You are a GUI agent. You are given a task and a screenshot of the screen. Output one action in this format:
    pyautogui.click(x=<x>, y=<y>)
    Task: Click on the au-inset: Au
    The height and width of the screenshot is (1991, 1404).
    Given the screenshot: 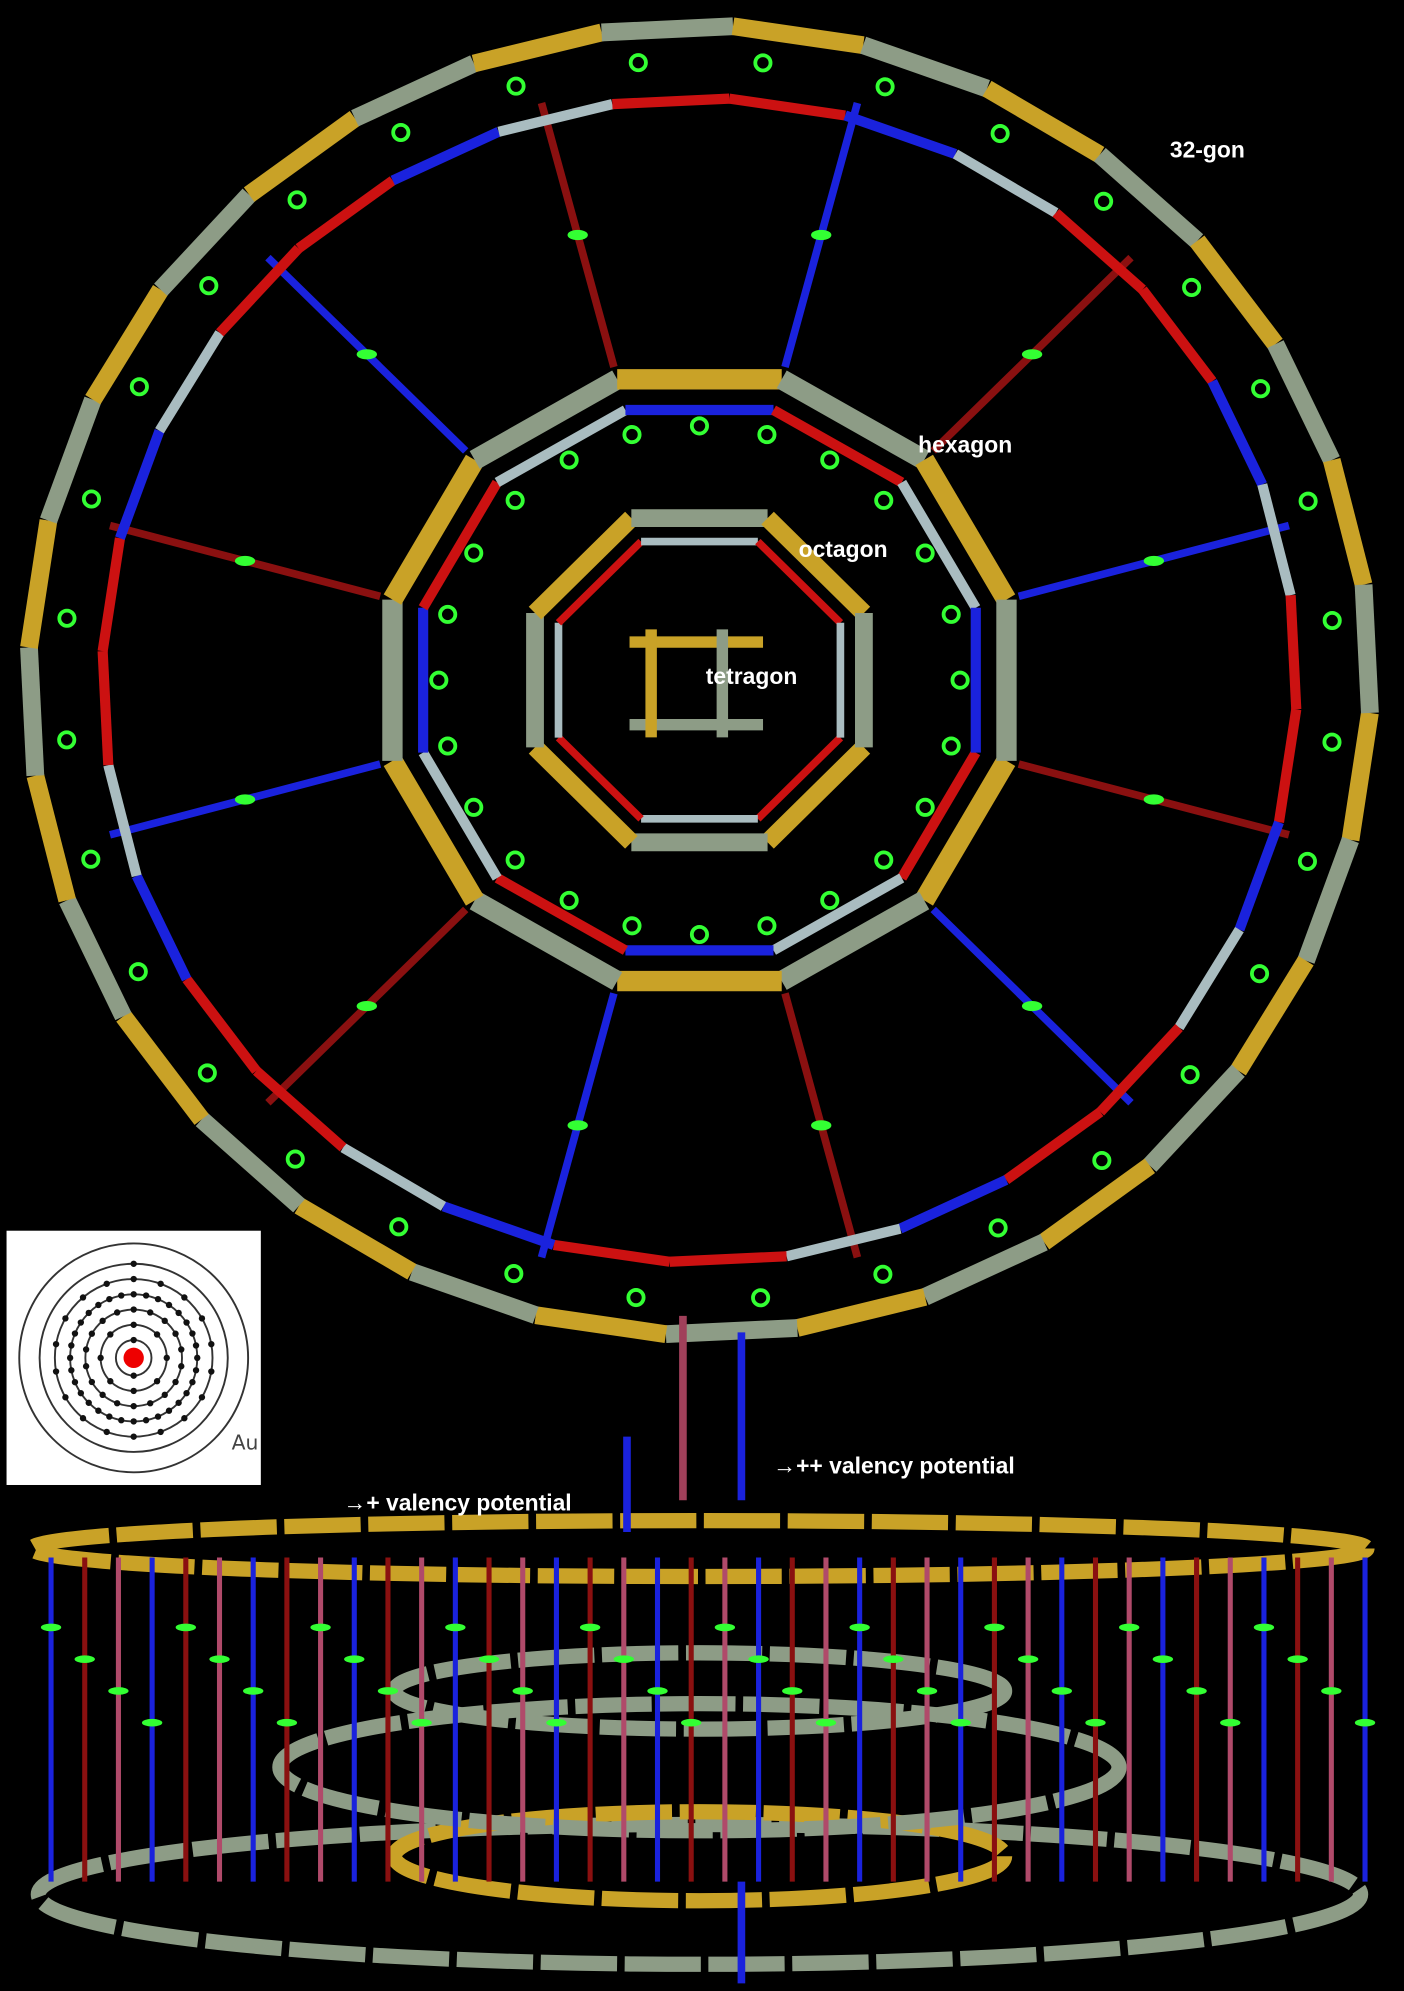 What is the action you would take?
    pyautogui.click(x=133, y=1357)
    